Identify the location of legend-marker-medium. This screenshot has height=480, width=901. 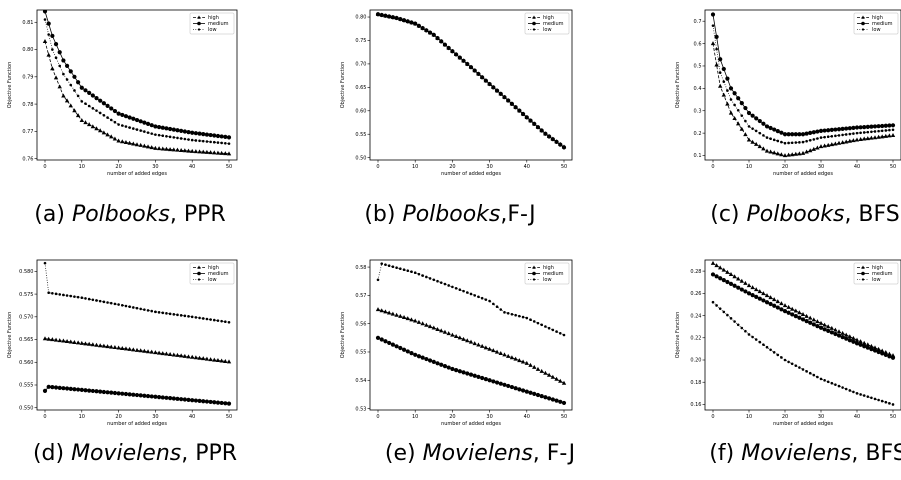
(534, 23).